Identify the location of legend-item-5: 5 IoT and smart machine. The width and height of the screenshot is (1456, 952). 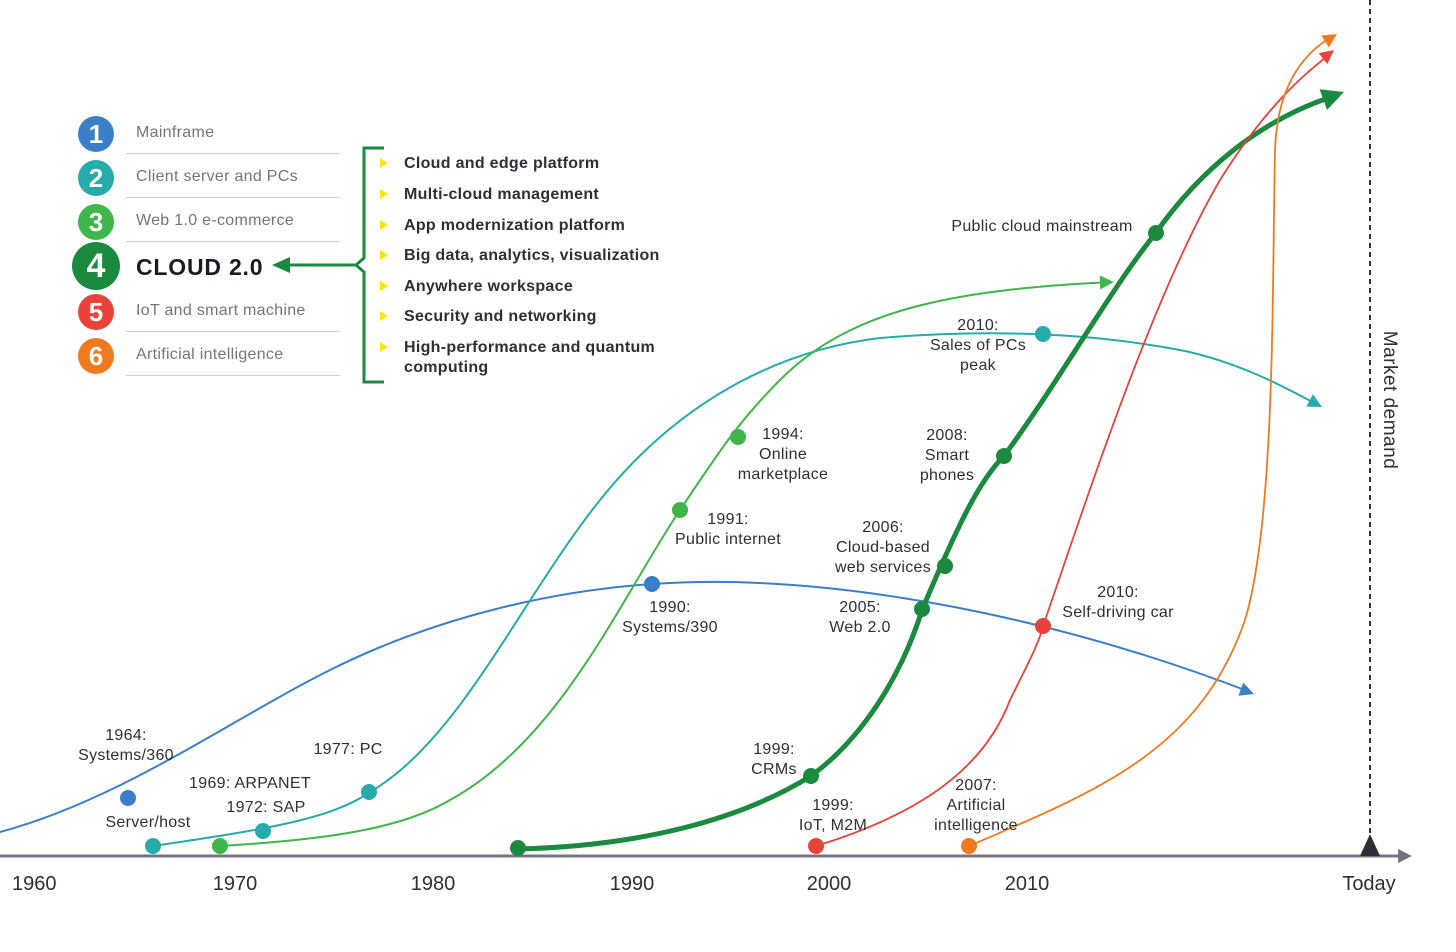
(210, 310).